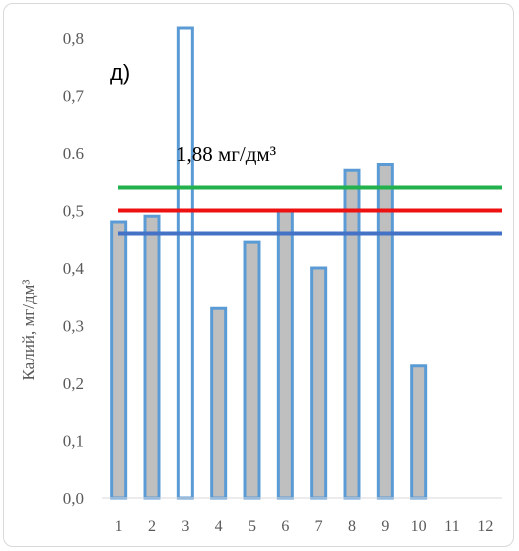 The height and width of the screenshot is (551, 519). What do you see at coordinates (73, 38) in the screenshot?
I see `y-tick-label: 0,8` at bounding box center [73, 38].